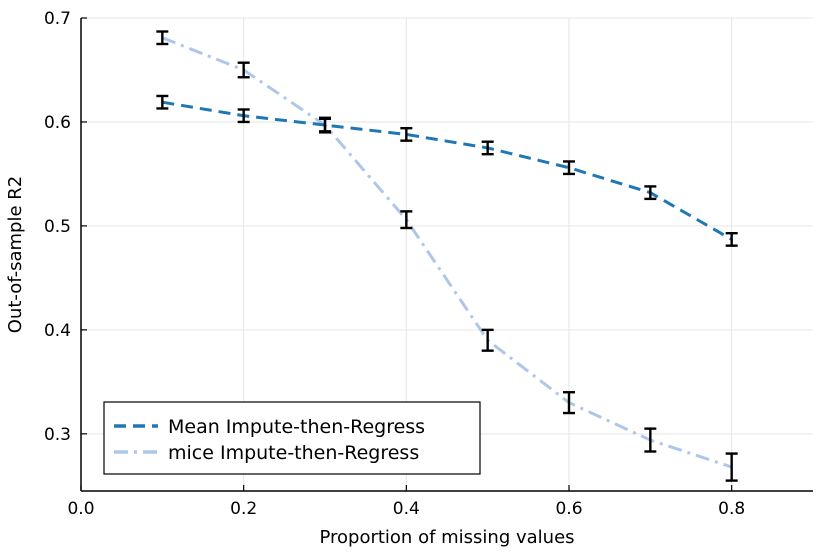  What do you see at coordinates (296, 427) in the screenshot?
I see `legend-label-mean: Mean Impute-then-Regress` at bounding box center [296, 427].